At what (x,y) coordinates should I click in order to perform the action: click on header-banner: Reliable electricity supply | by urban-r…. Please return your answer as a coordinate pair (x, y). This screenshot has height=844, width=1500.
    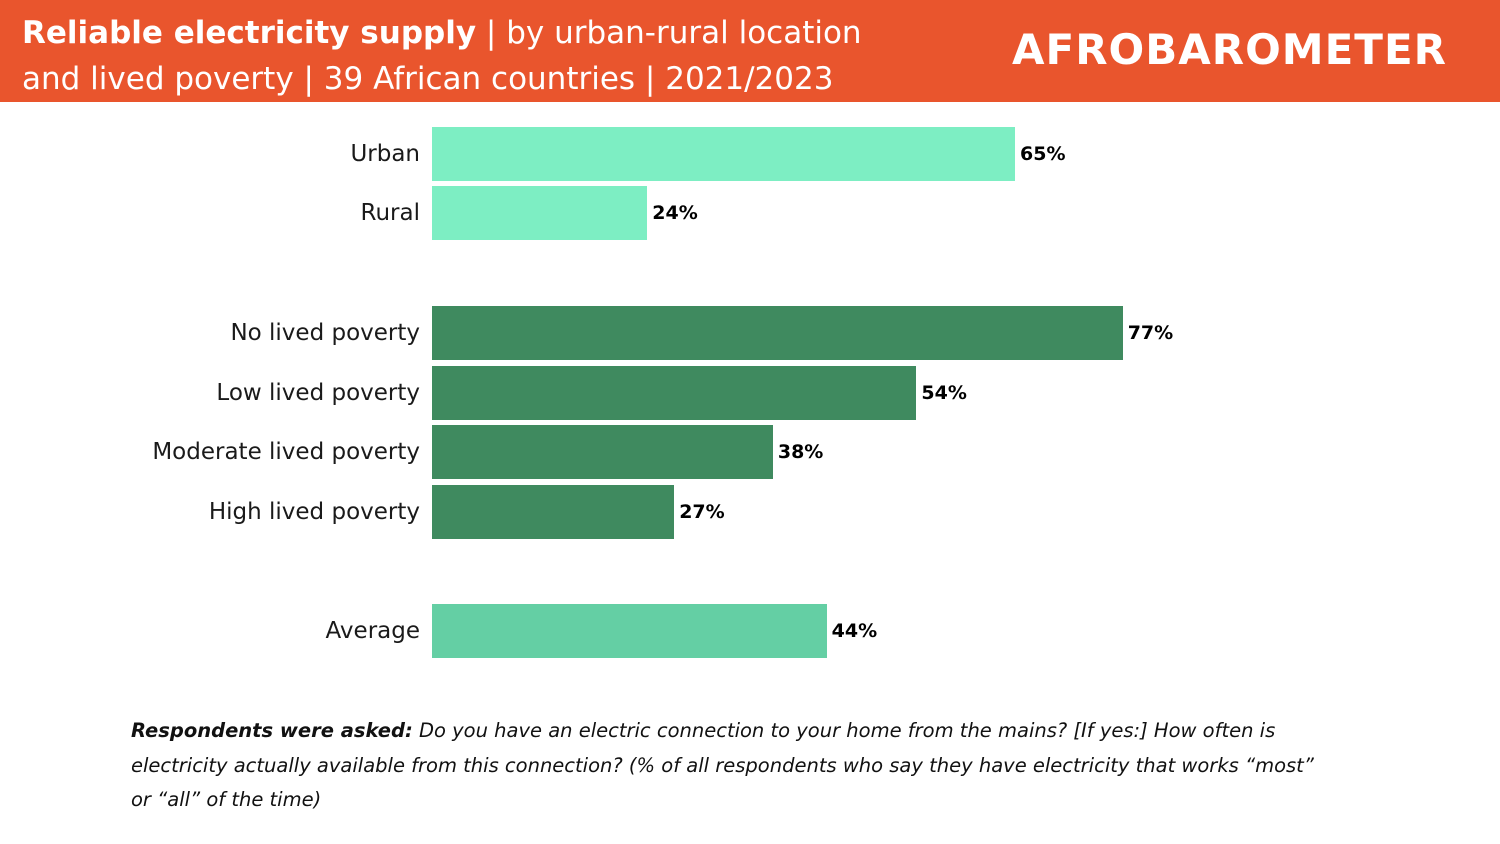
    Looking at the image, I should click on (750, 51).